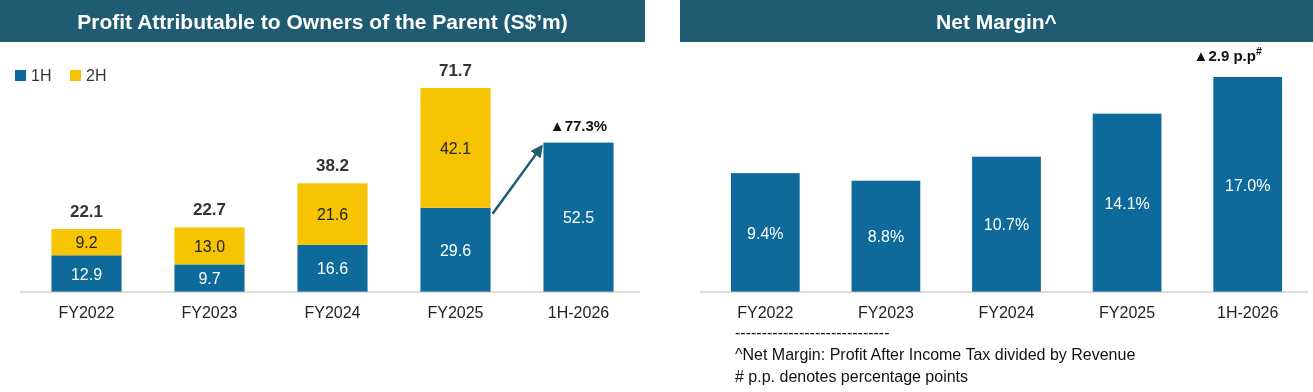 Image resolution: width=1313 pixels, height=392 pixels. Describe the element at coordinates (1227, 54) in the screenshot. I see `annotation: ▲2.9 p.p$^{#}$` at that location.